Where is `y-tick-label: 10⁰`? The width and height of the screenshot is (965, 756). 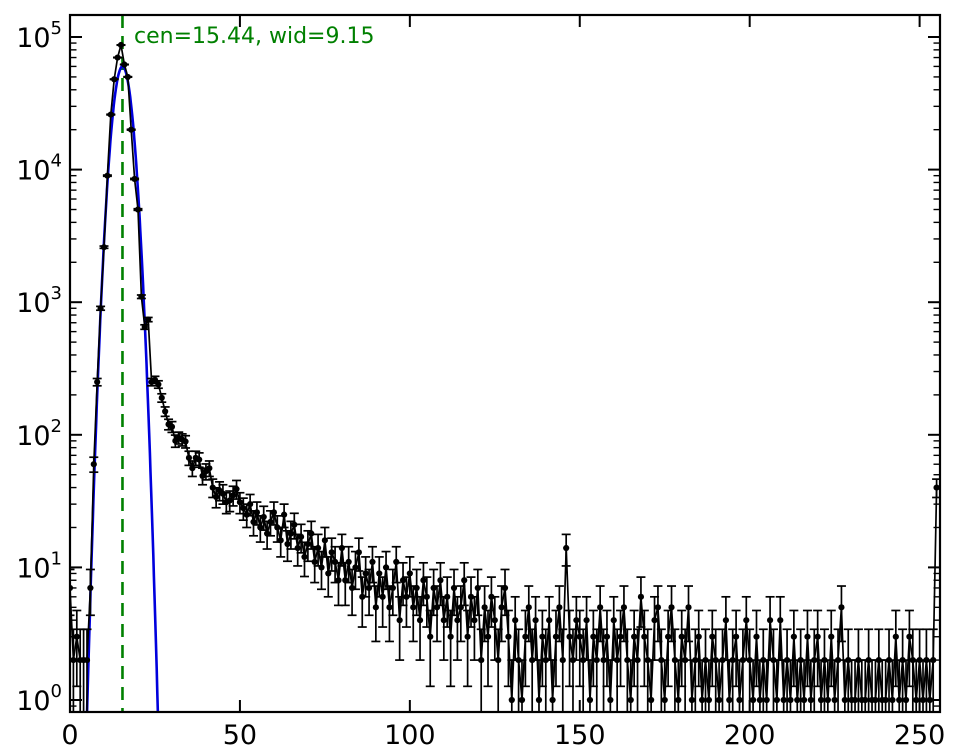
y-tick-label: 10⁰ is located at coordinates (39, 699).